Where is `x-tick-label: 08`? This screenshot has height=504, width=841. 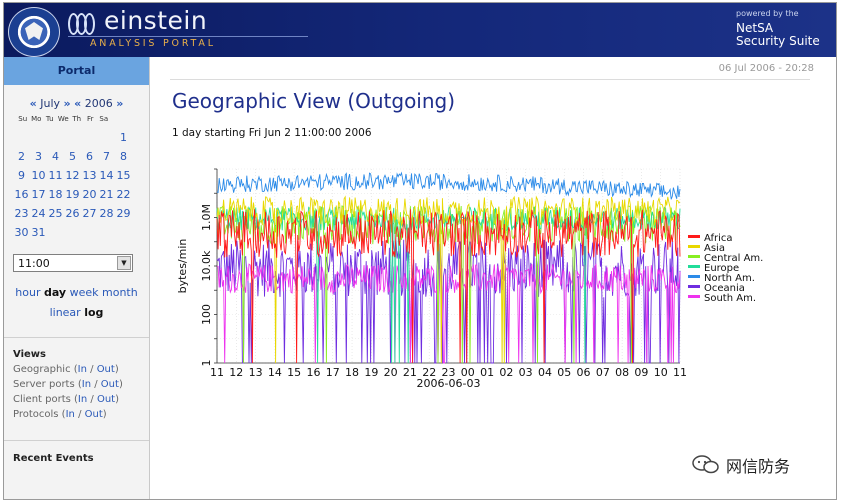 x-tick-label: 08 is located at coordinates (622, 372).